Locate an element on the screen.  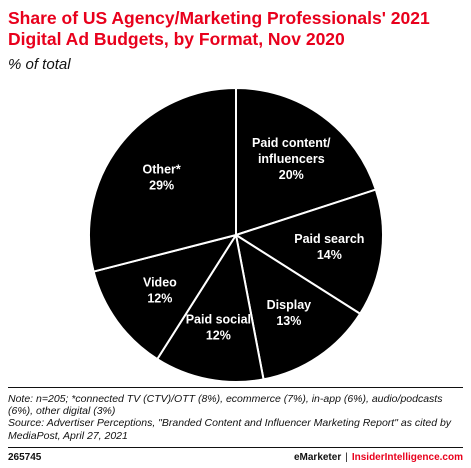
chart-subtitle: % of total is located at coordinates (39, 64).